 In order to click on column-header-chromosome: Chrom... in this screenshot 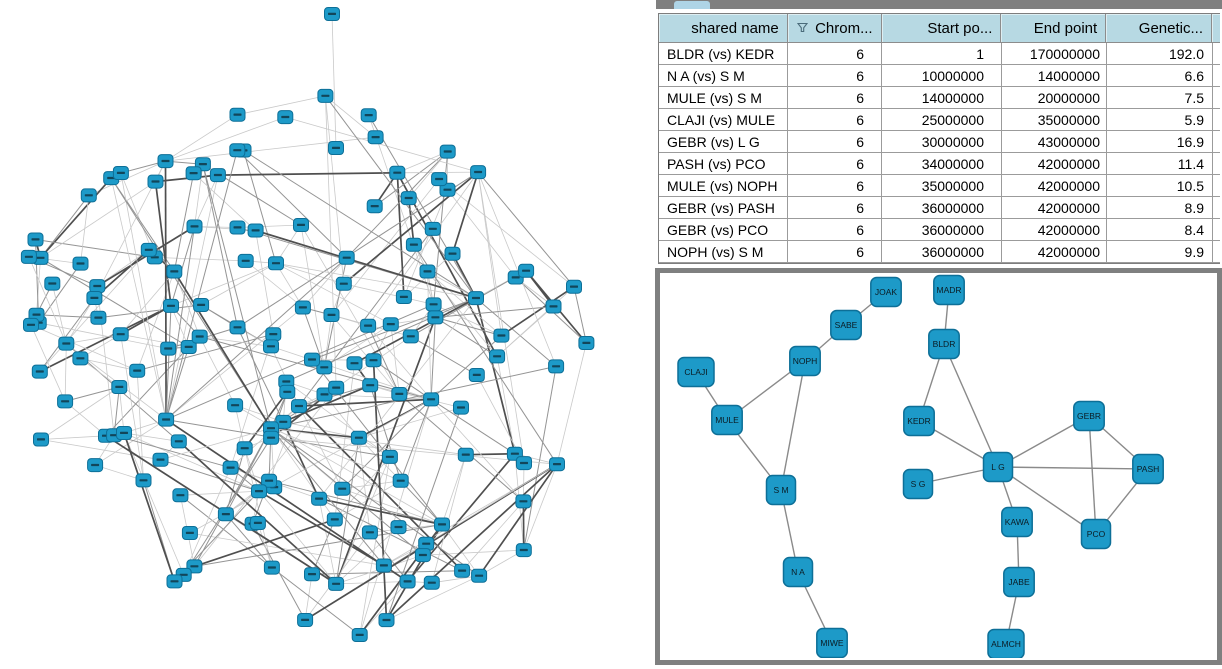, I will do `click(834, 28)`.